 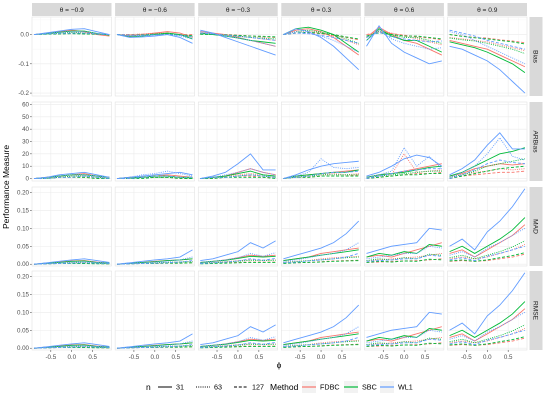 What do you see at coordinates (180, 387) in the screenshot?
I see `legend-label-n: 31` at bounding box center [180, 387].